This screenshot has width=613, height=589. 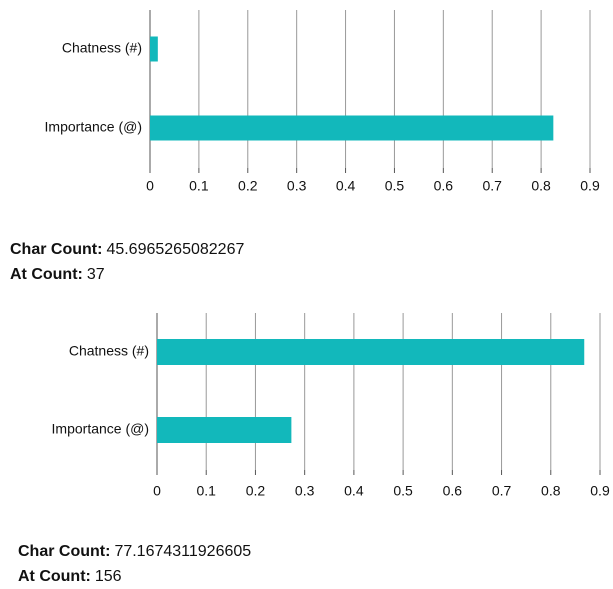 What do you see at coordinates (96, 274) in the screenshot?
I see `stat-value: 37` at bounding box center [96, 274].